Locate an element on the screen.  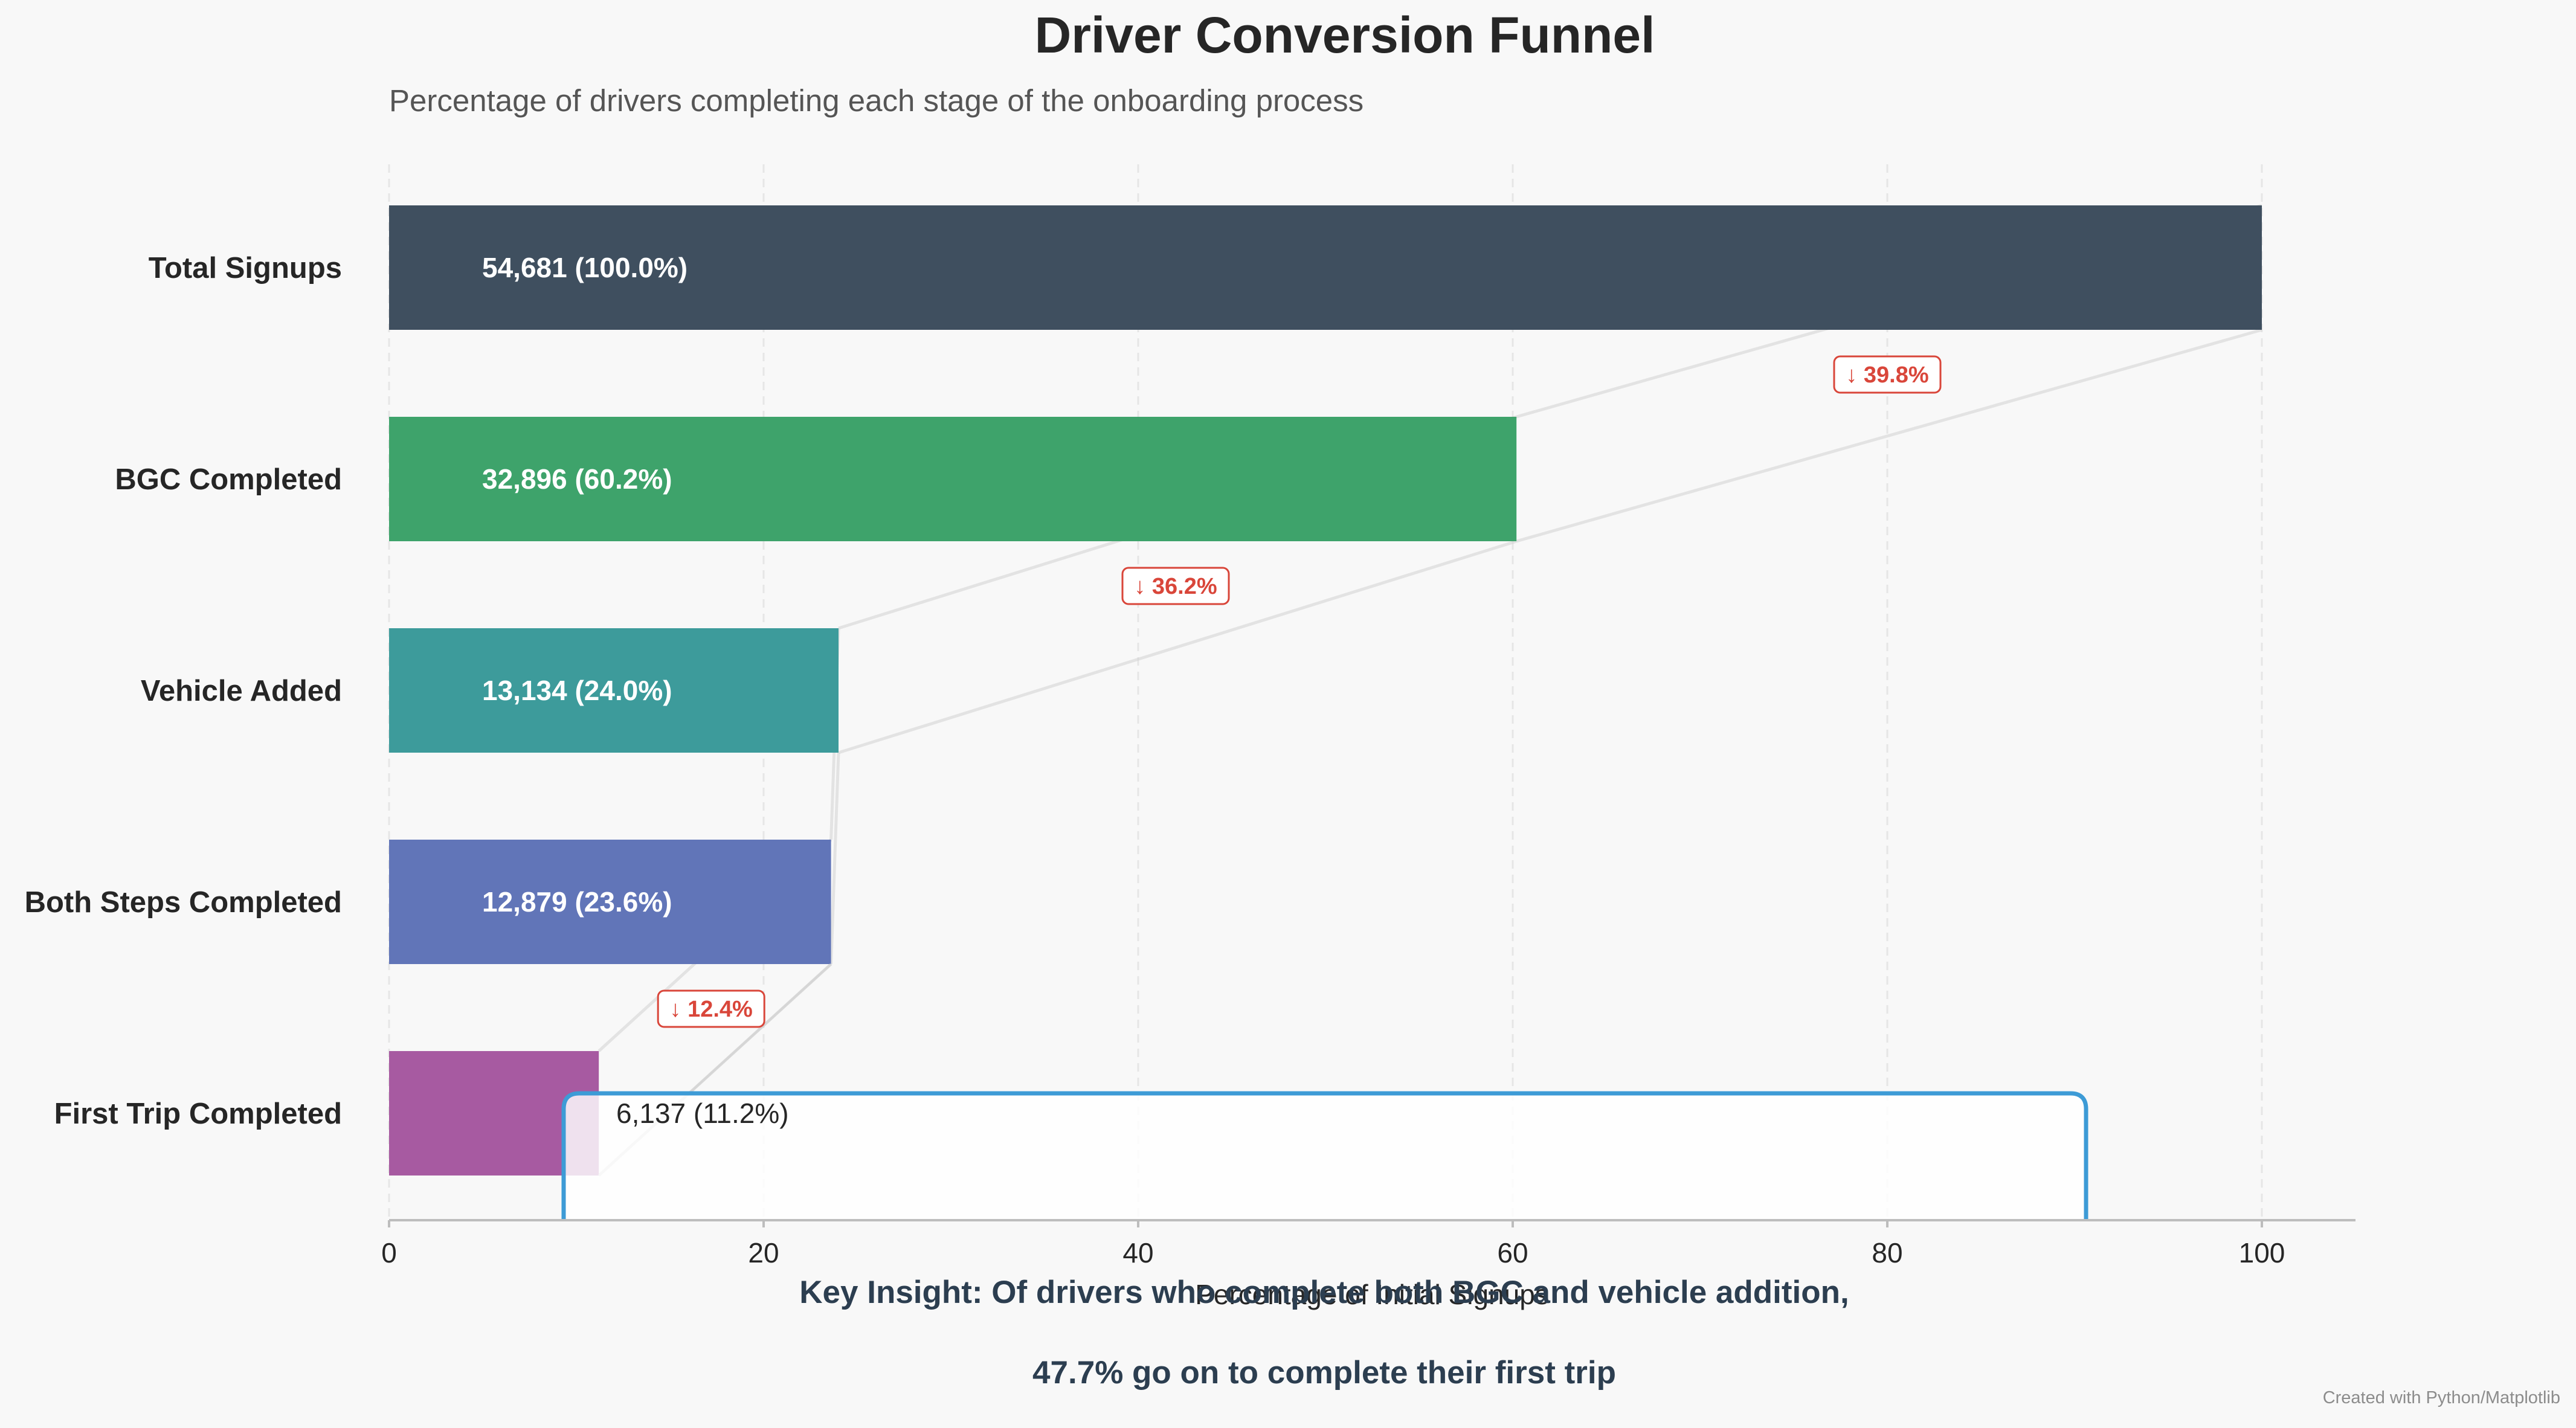
value-label-4: 6,137 (11.2%) is located at coordinates (703, 1113).